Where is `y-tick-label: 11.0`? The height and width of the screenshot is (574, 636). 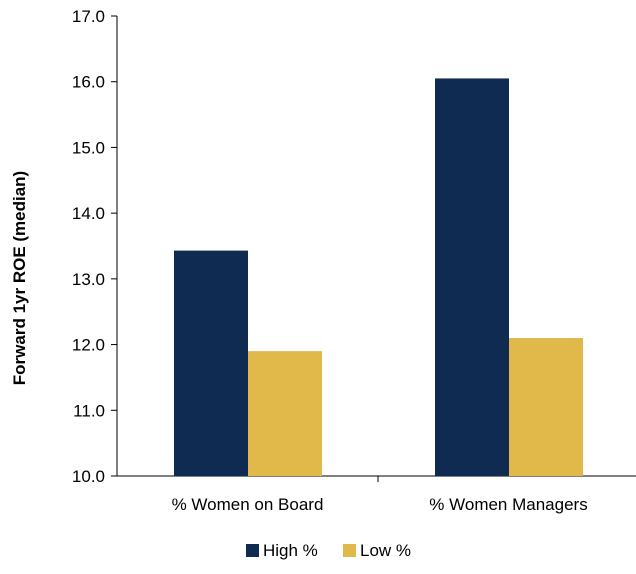 y-tick-label: 11.0 is located at coordinates (89, 410).